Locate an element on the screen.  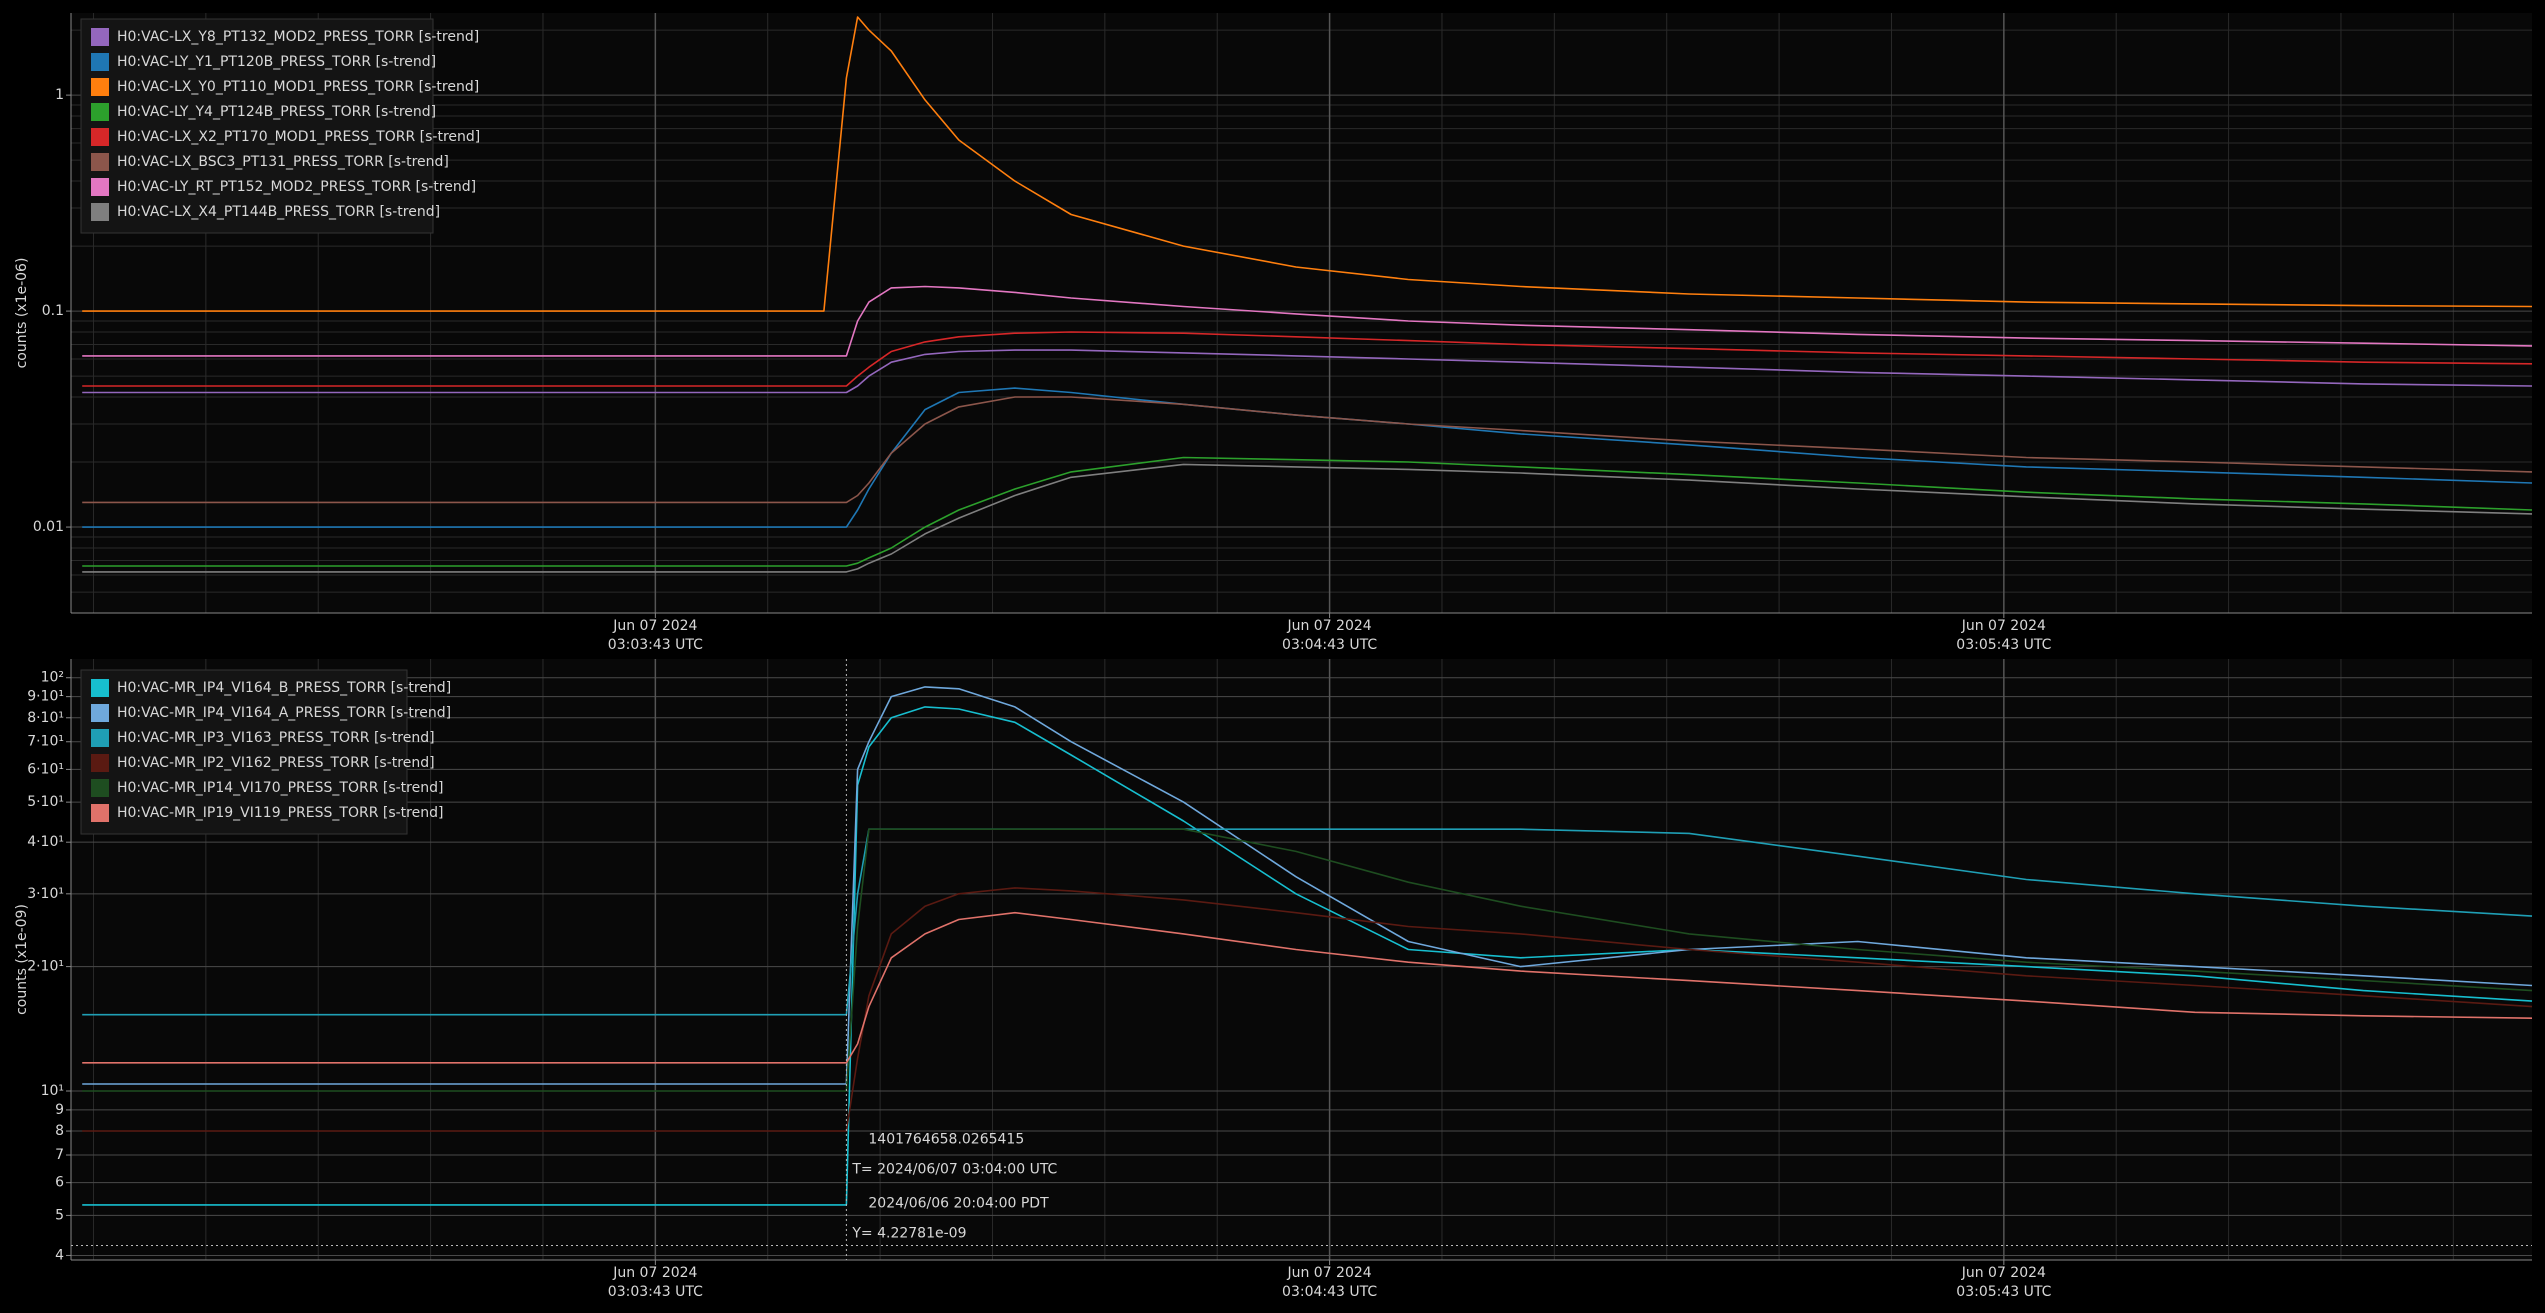
y-axis-label: counts (x1e-06) is located at coordinates (22, 313).